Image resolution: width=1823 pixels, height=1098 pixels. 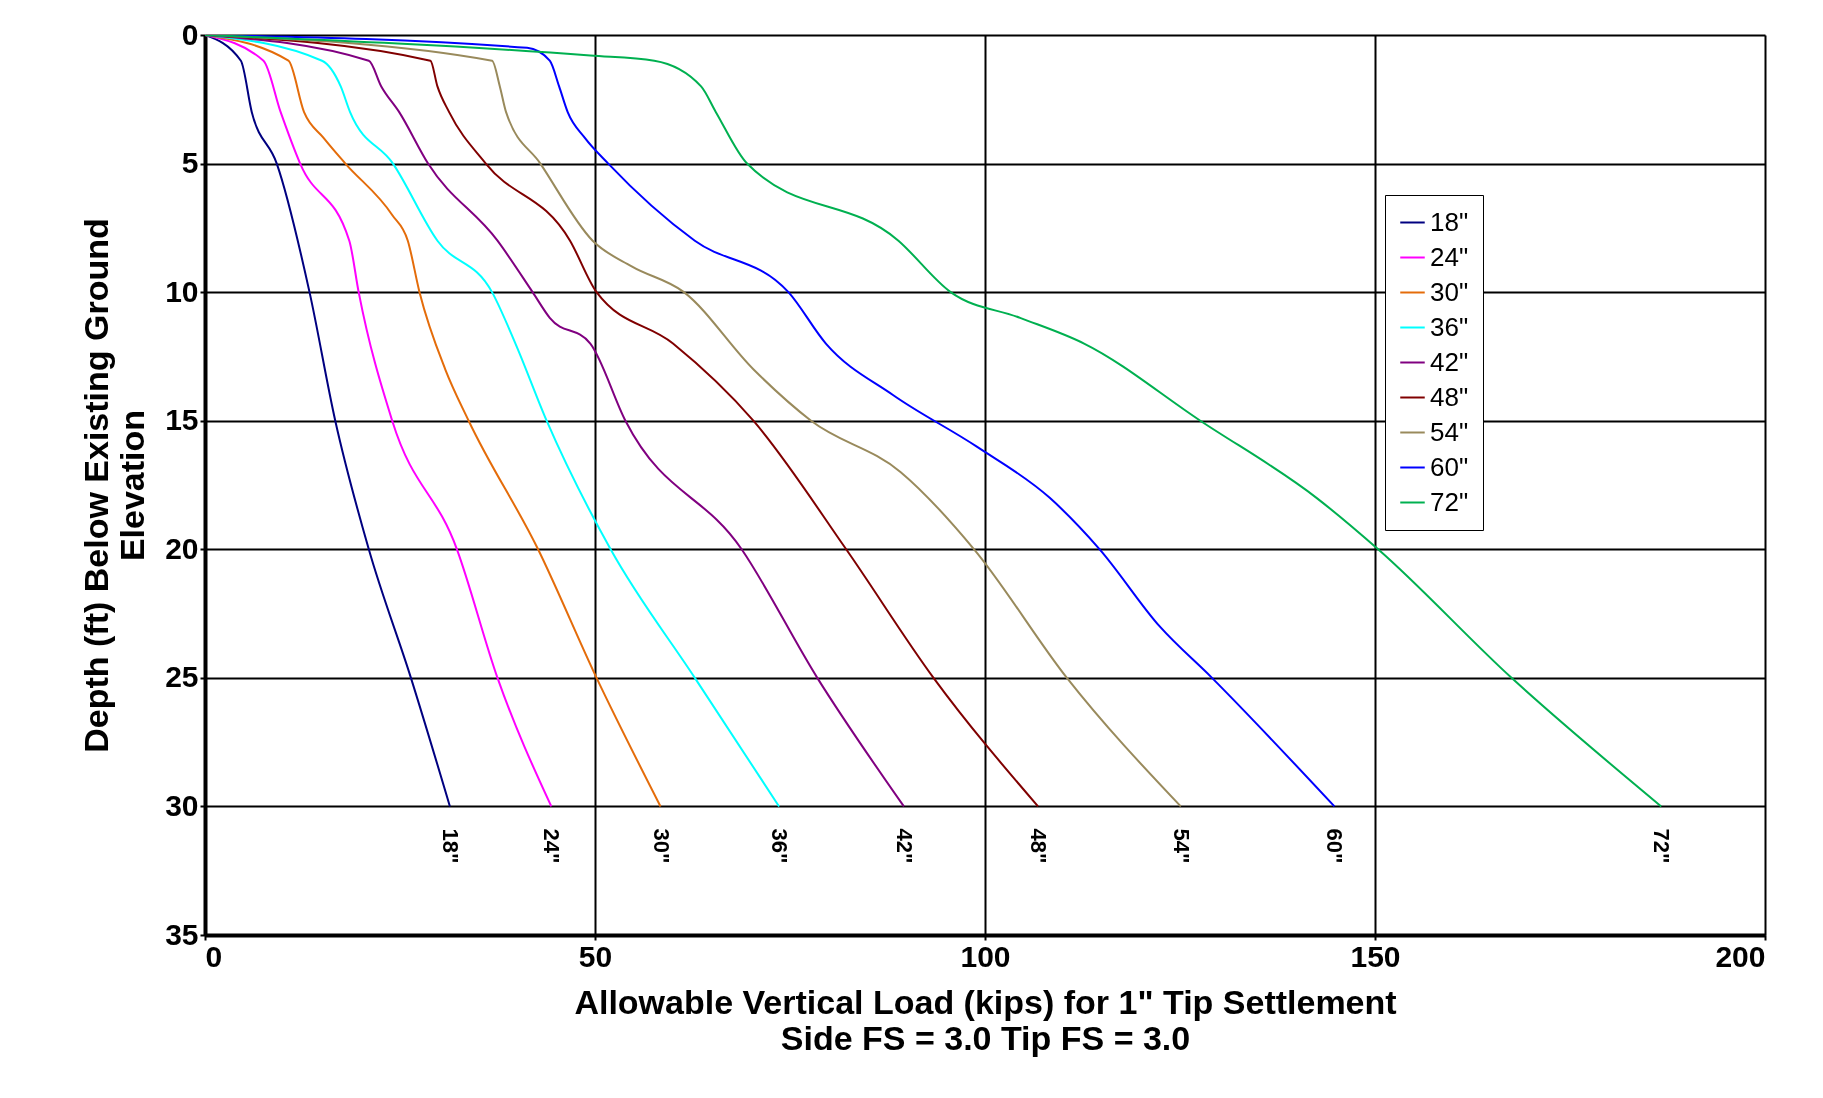 What do you see at coordinates (182, 291) in the screenshot?
I see `y-tick-label: 10` at bounding box center [182, 291].